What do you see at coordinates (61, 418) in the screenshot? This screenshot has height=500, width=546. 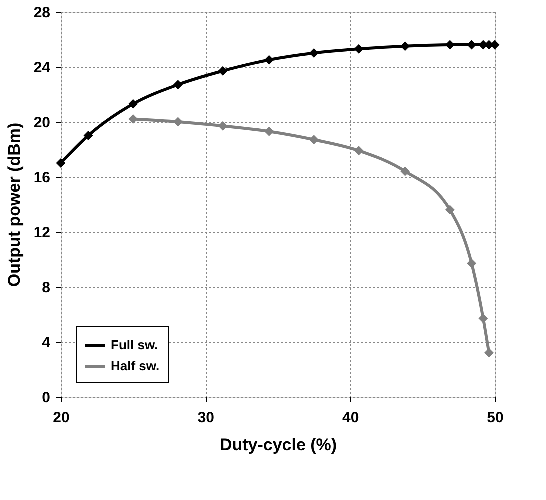 I see `x-tick-label: 20` at bounding box center [61, 418].